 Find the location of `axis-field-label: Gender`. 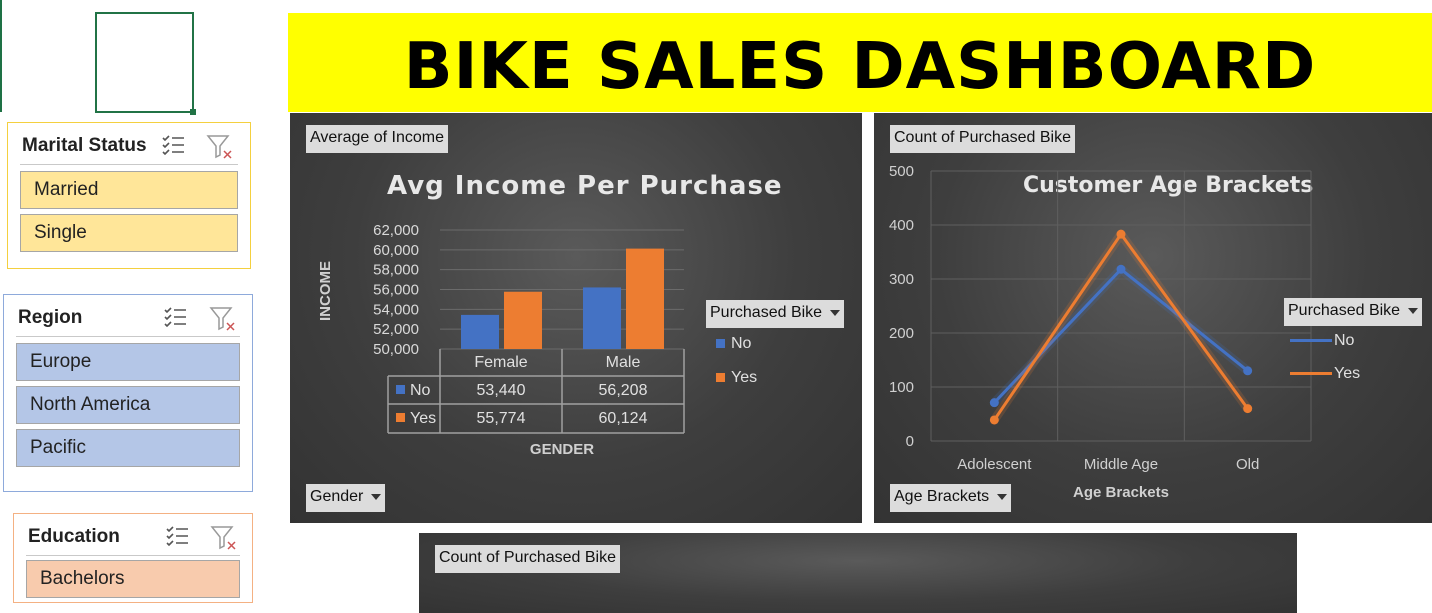

axis-field-label: Gender is located at coordinates (337, 496).